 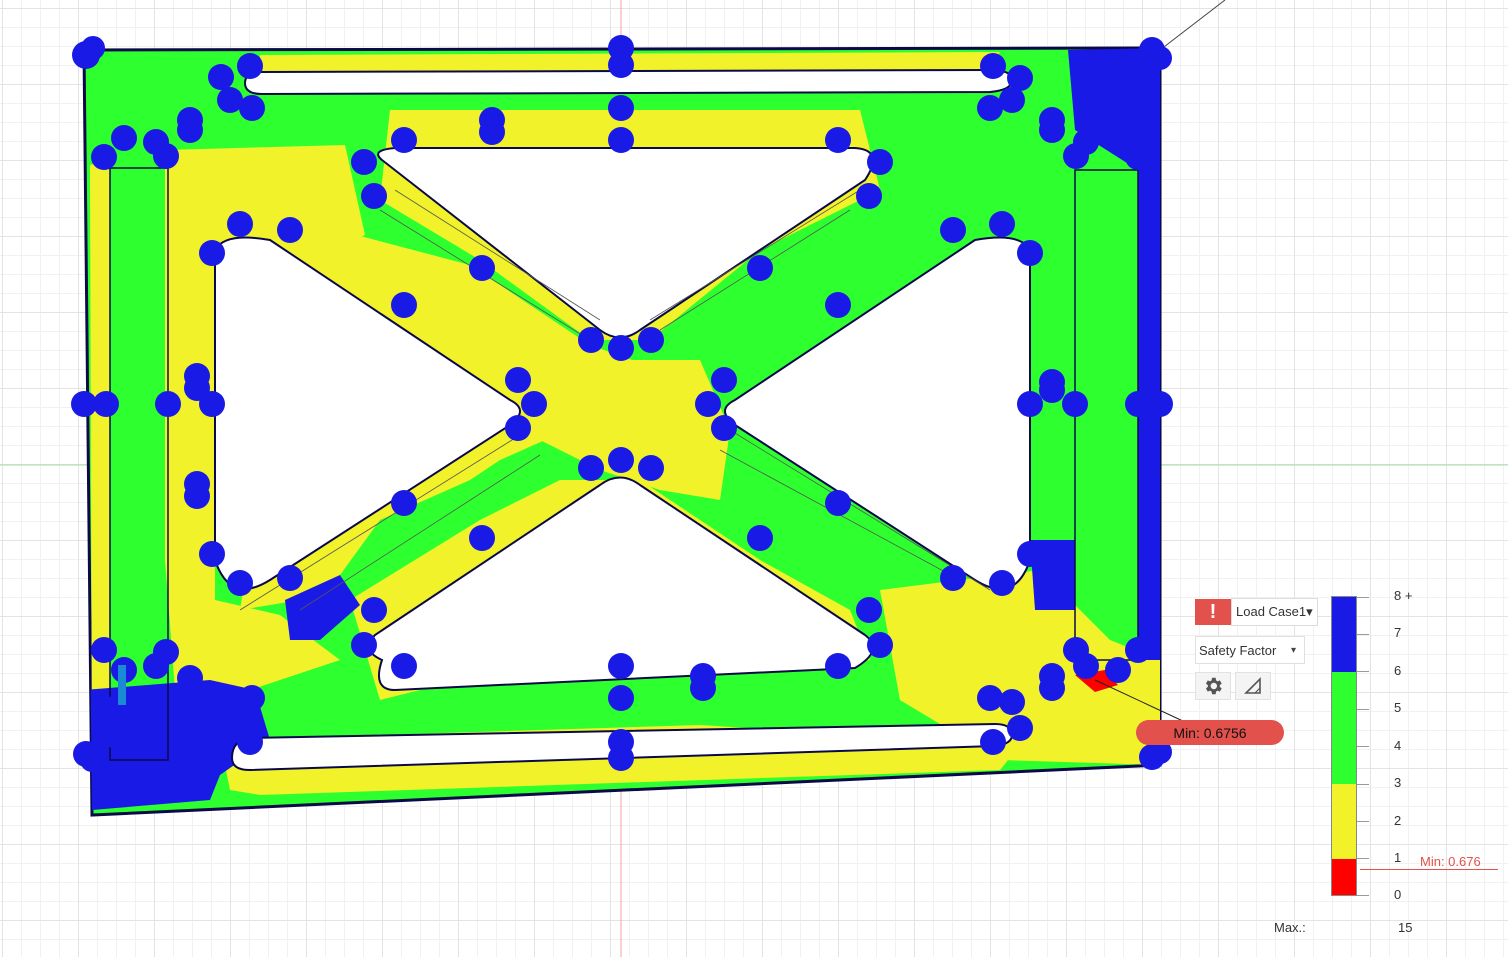 I want to click on legend-tick-label: 3, so click(x=1398, y=782).